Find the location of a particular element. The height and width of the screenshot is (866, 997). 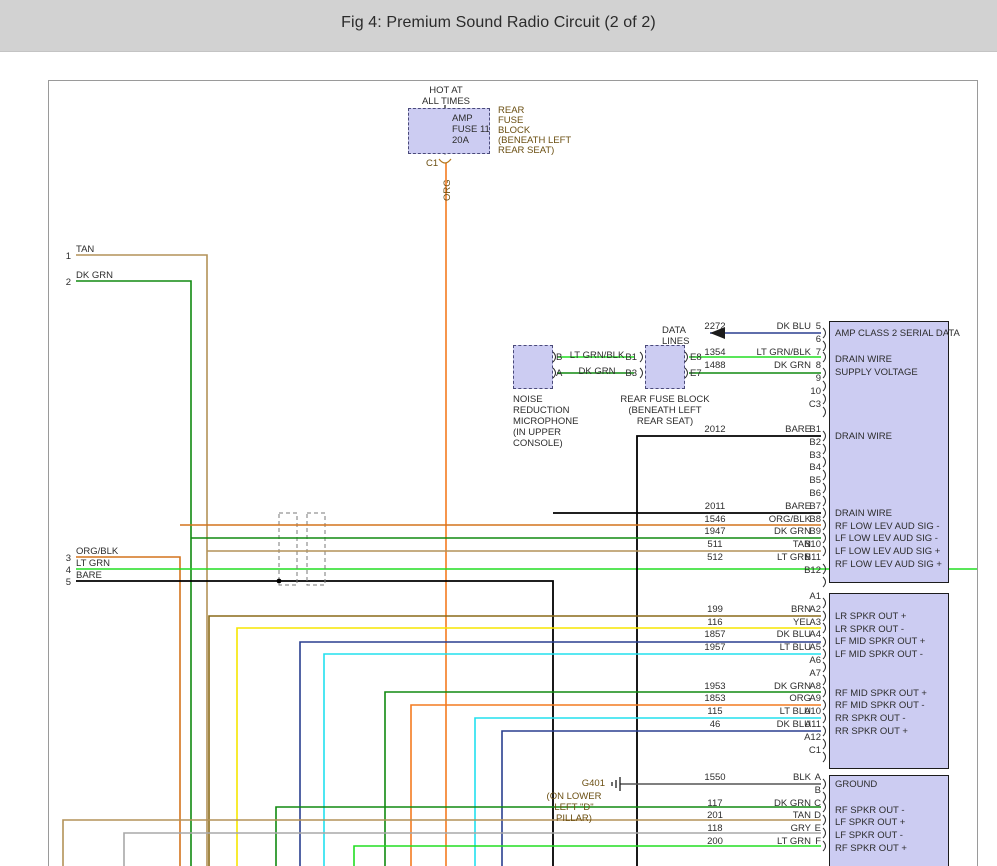

c3-row-8-circuit: 1488 is located at coordinates (715, 365).